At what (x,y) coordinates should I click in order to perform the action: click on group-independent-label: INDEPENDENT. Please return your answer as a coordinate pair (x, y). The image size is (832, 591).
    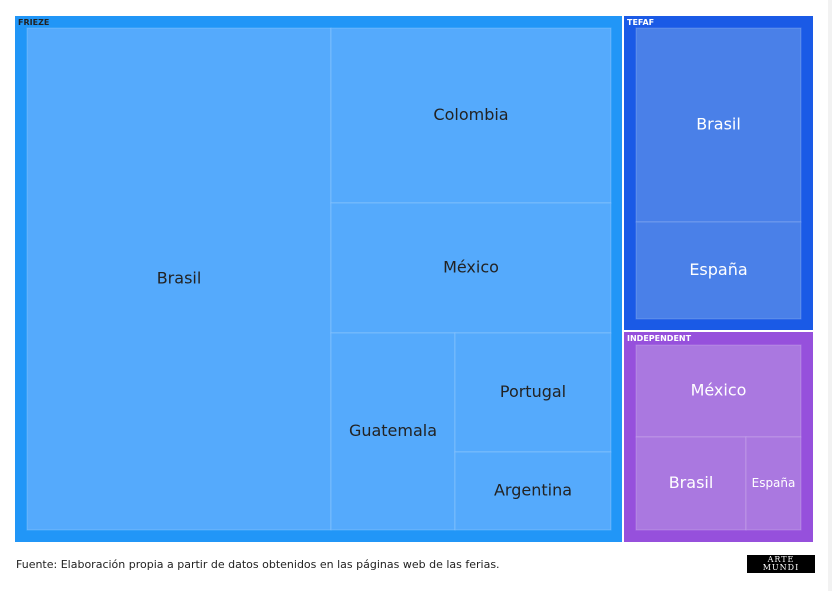
    Looking at the image, I should click on (659, 338).